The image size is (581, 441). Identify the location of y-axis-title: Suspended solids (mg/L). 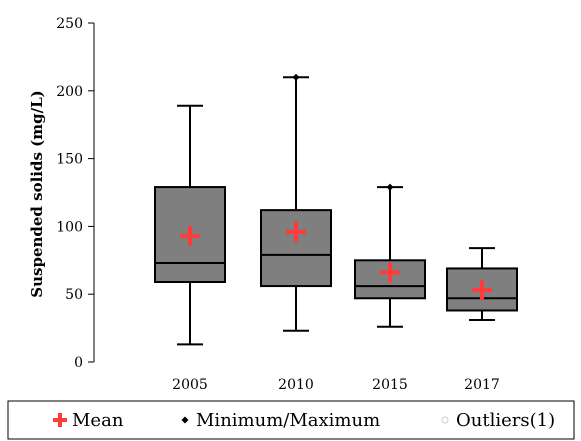
(37, 193).